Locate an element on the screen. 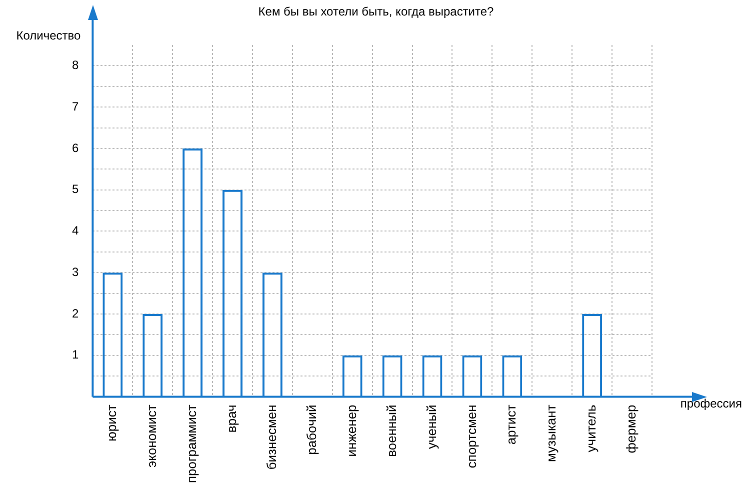 Image resolution: width=752 pixels, height=501 pixels. x-tick-label: юрист is located at coordinates (112, 423).